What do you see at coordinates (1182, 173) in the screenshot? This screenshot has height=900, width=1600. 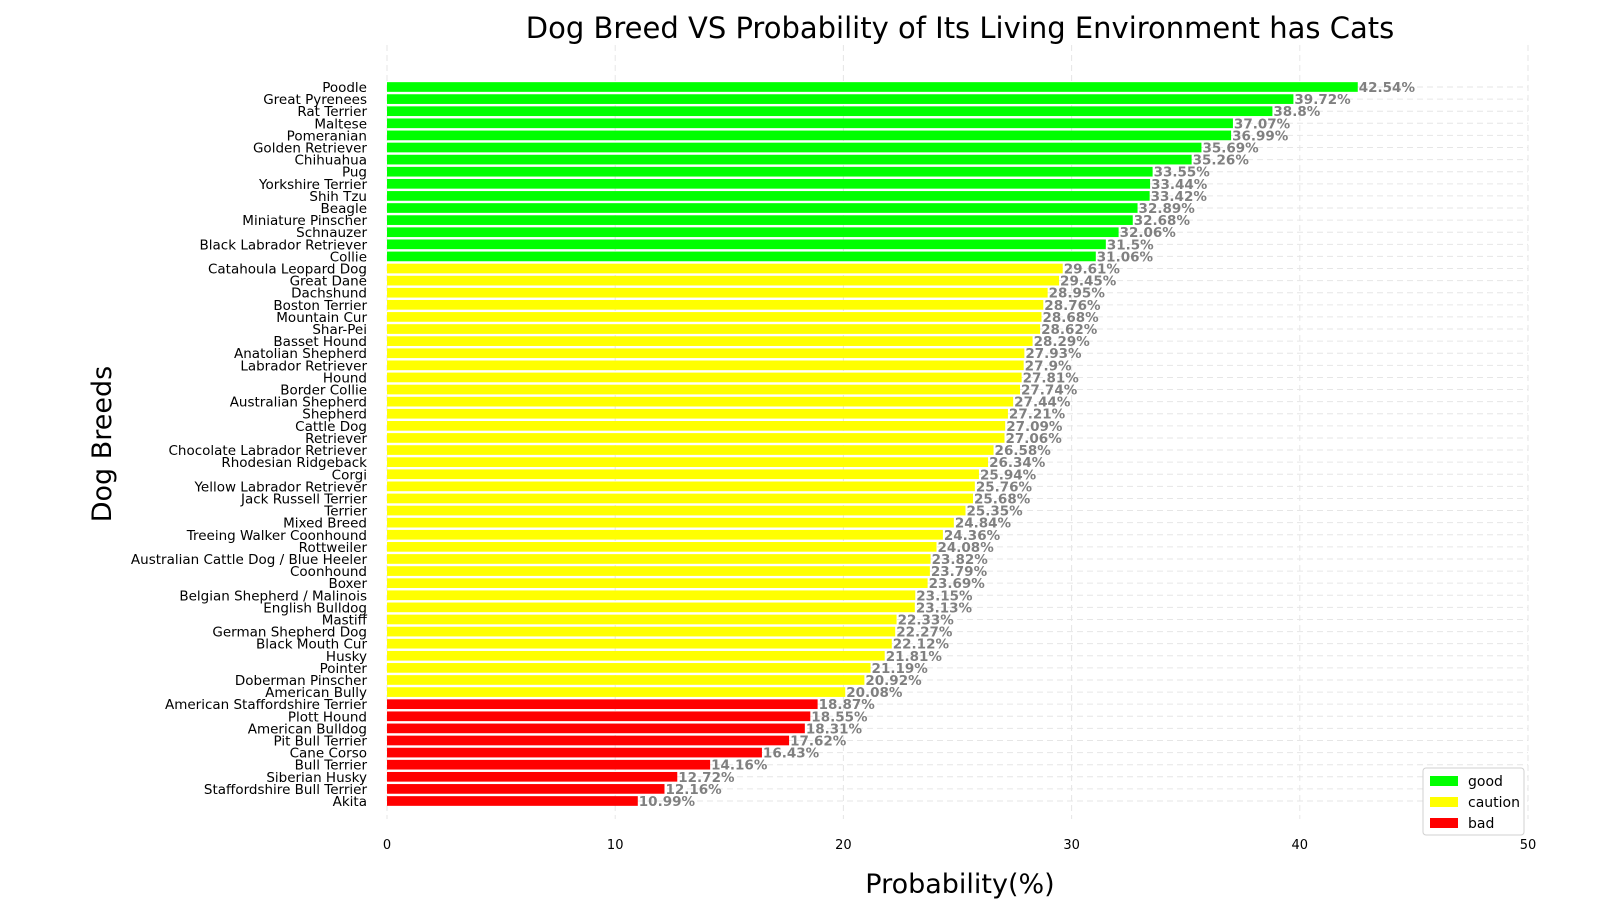 I see `data-label: 33.55%` at bounding box center [1182, 173].